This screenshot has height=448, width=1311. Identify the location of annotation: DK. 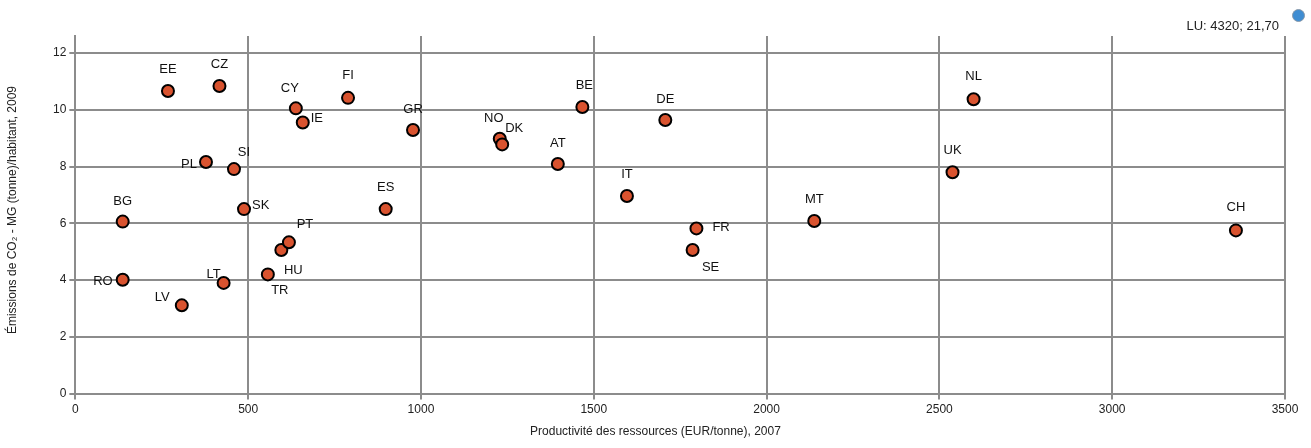
(514, 127).